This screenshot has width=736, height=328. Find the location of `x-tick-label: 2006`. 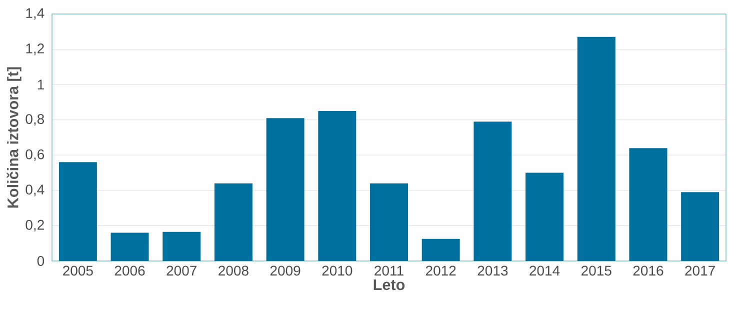

x-tick-label: 2006 is located at coordinates (129, 271).